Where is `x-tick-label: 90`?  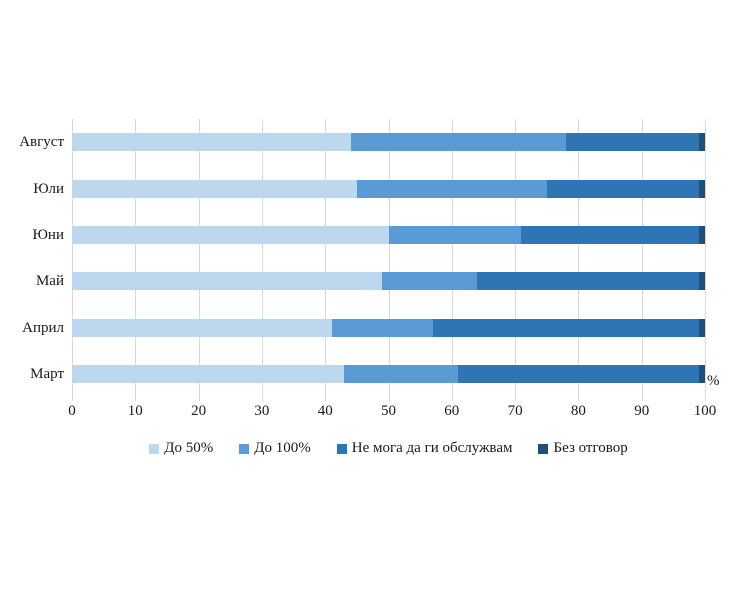
x-tick-label: 90 is located at coordinates (642, 411).